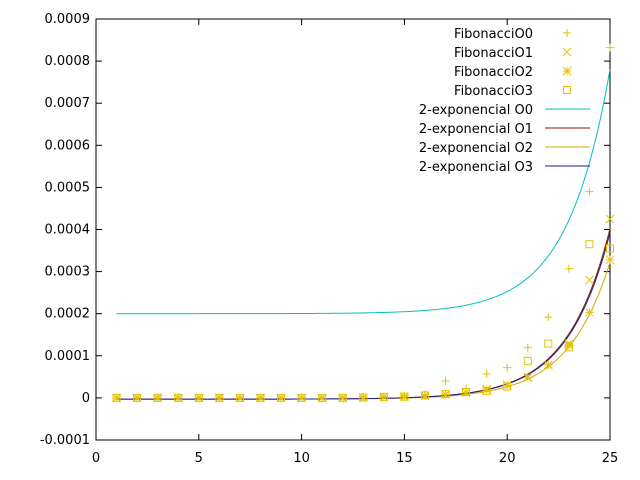 Image resolution: width=640 pixels, height=480 pixels. I want to click on legend-label: 2-exponencial O0, so click(476, 110).